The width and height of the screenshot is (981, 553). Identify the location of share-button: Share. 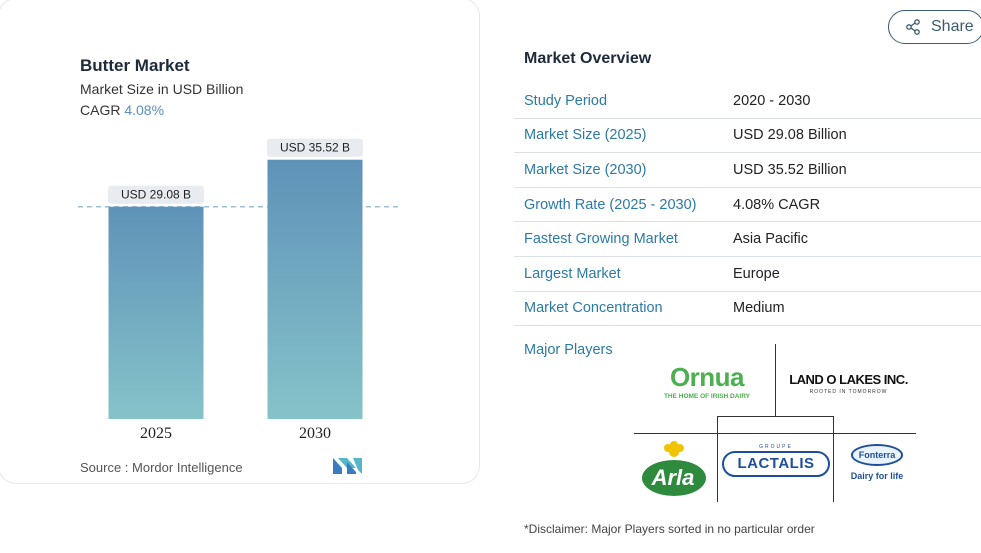
(934, 27).